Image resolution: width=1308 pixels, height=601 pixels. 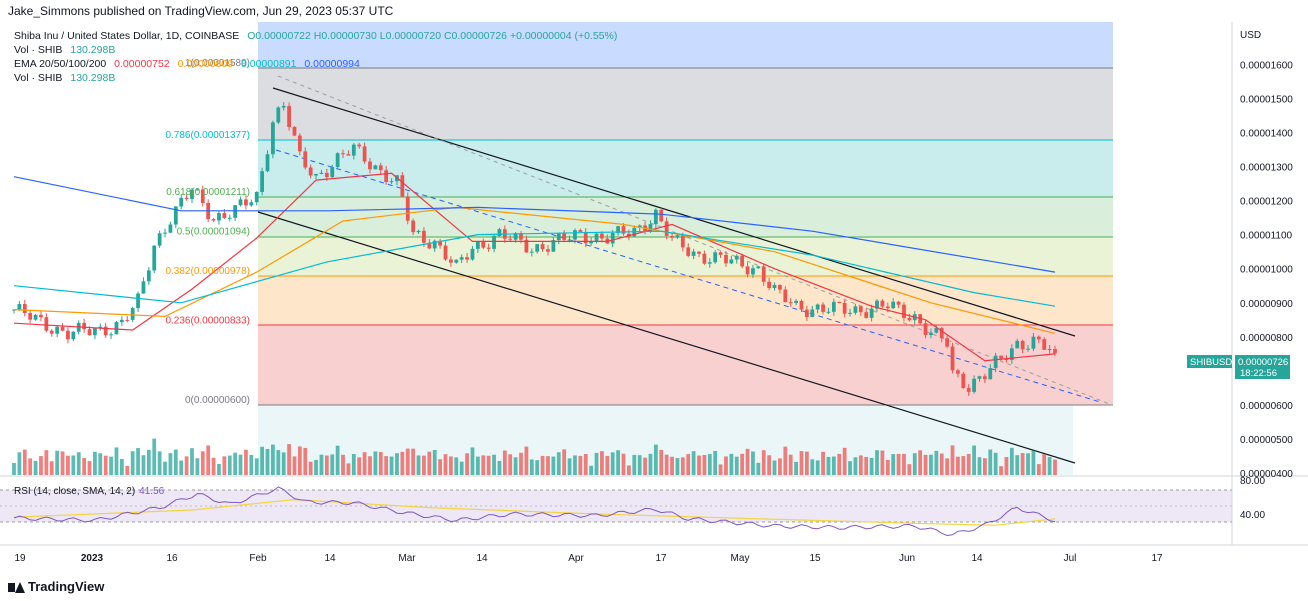 I want to click on price-axis-unit: USD, so click(x=1250, y=35).